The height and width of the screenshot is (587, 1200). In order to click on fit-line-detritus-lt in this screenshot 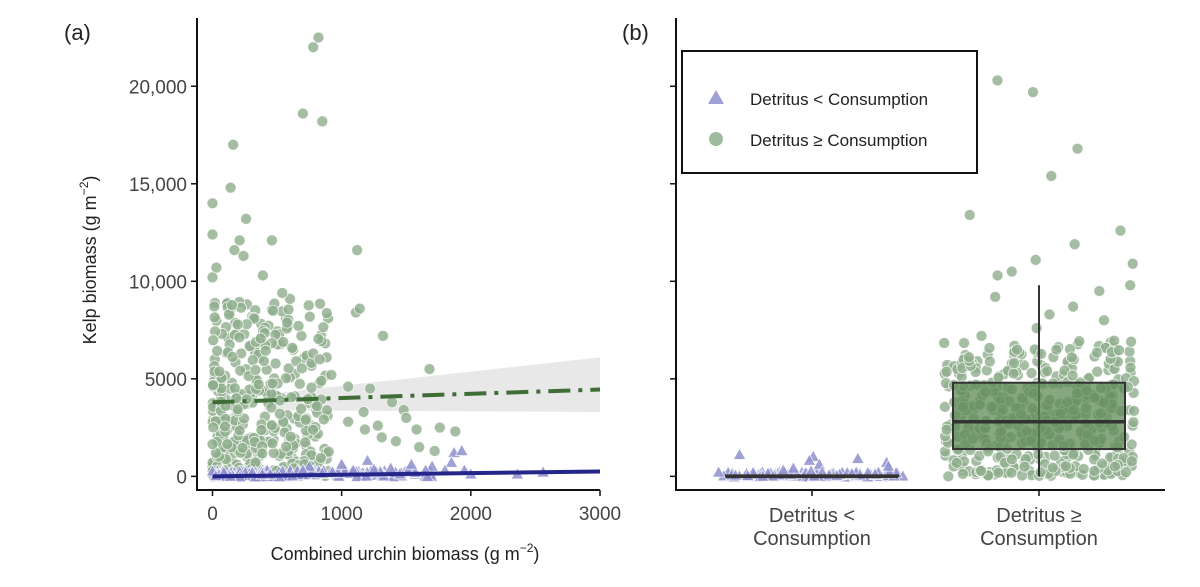, I will do `click(406, 474)`.